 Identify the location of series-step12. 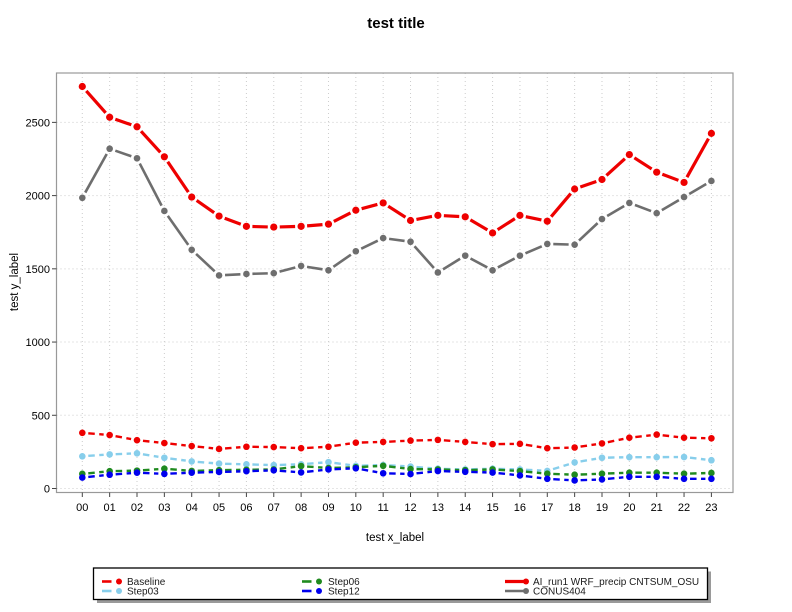
(397, 474).